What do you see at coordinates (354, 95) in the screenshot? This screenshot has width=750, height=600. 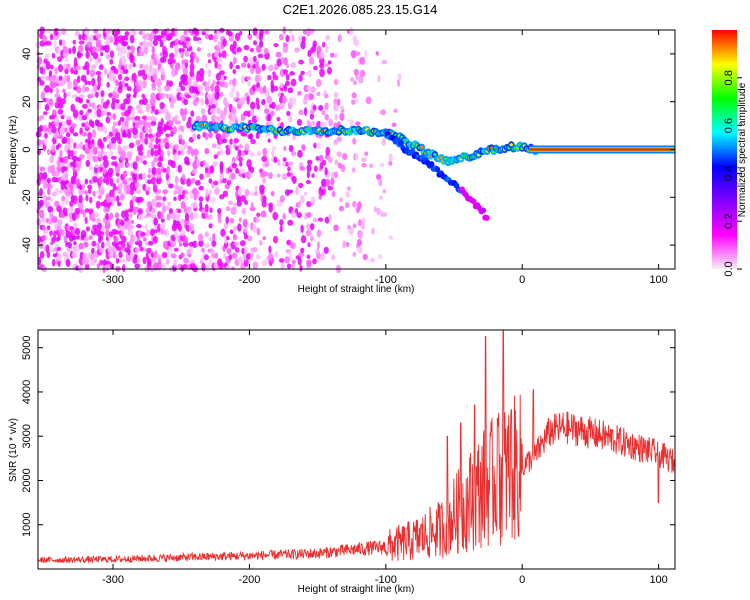 I see `spectrogram-cell-1903` at bounding box center [354, 95].